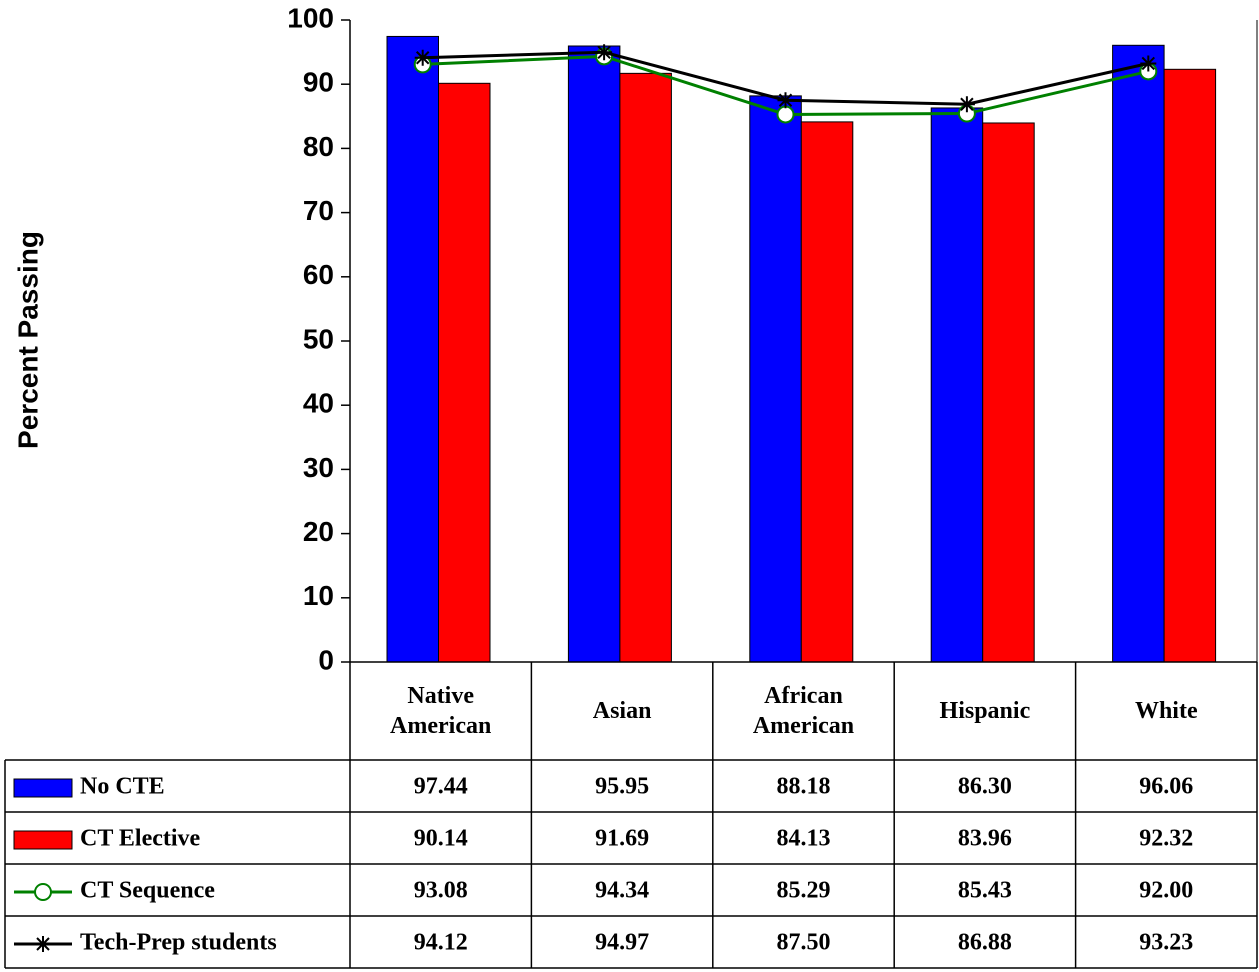  Describe the element at coordinates (804, 787) in the screenshot. I see `table-value: 88.18` at that location.